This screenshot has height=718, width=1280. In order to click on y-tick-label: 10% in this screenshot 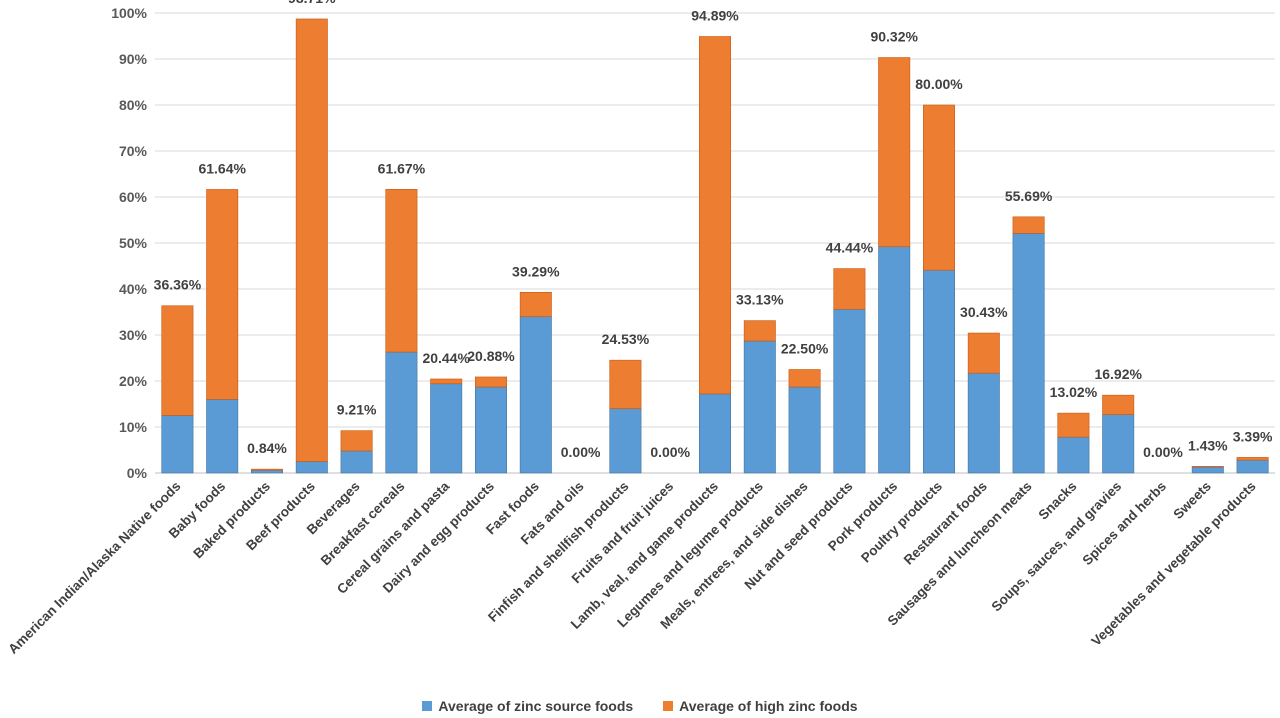, I will do `click(133, 427)`.